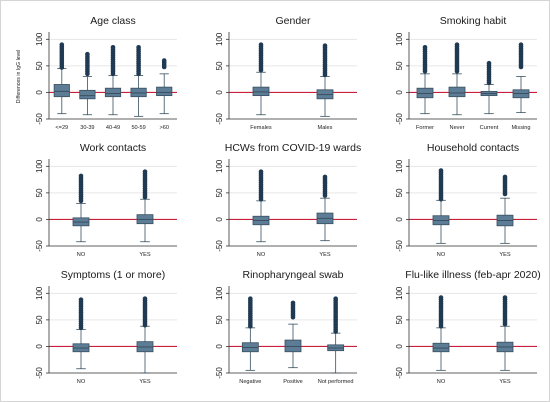 The image size is (550, 402). I want to click on panel-title: Household contacts, so click(473, 148).